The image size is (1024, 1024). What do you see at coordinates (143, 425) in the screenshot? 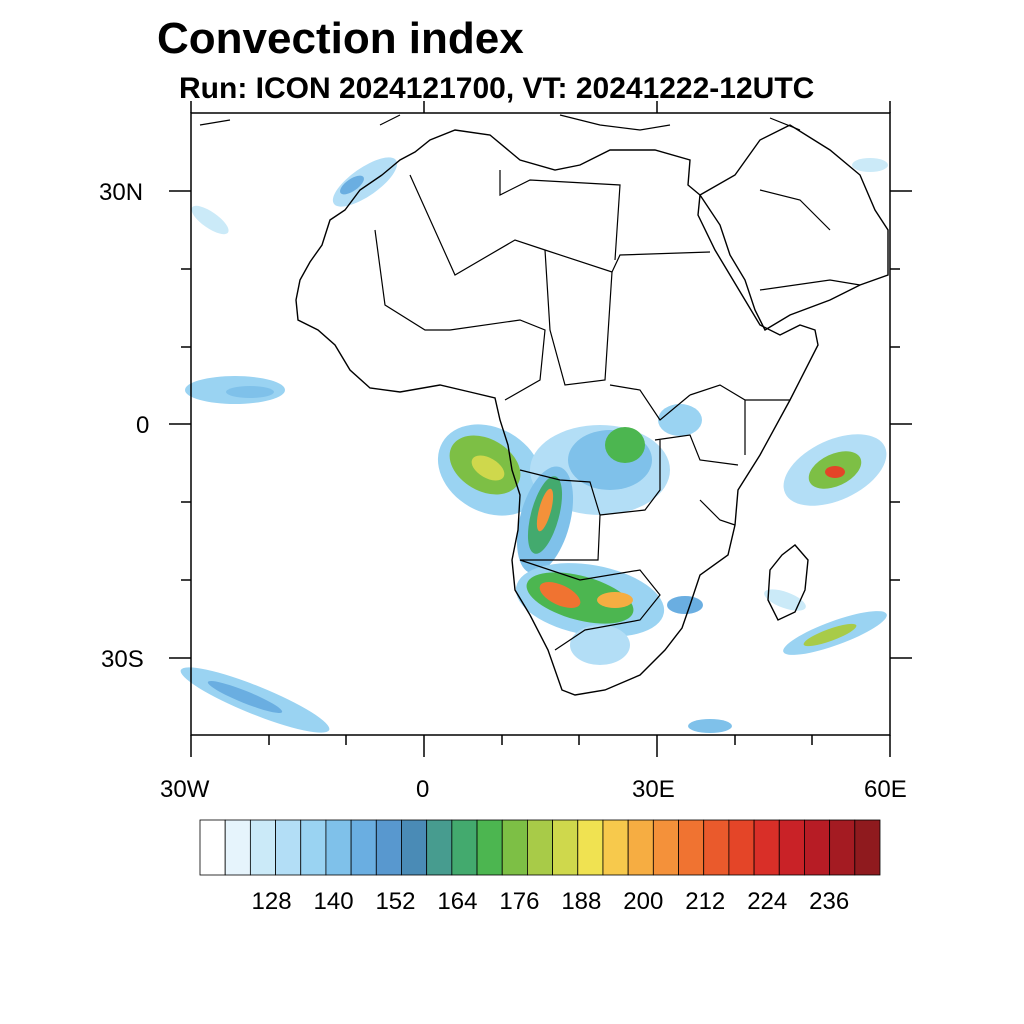
I see `lat-label-0: 0` at bounding box center [143, 425].